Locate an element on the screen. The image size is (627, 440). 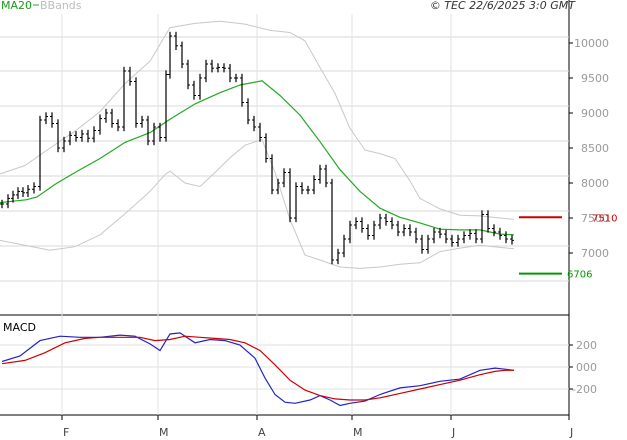
macd-tick-labels: 200 000 -200 is located at coordinates (583, 367).